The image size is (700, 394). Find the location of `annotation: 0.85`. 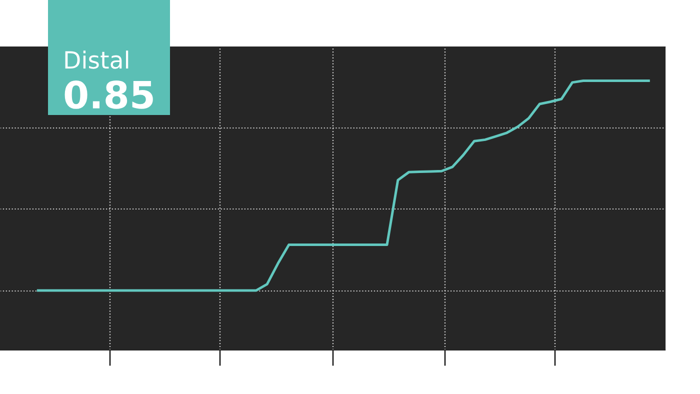

annotation: 0.85 is located at coordinates (108, 94).